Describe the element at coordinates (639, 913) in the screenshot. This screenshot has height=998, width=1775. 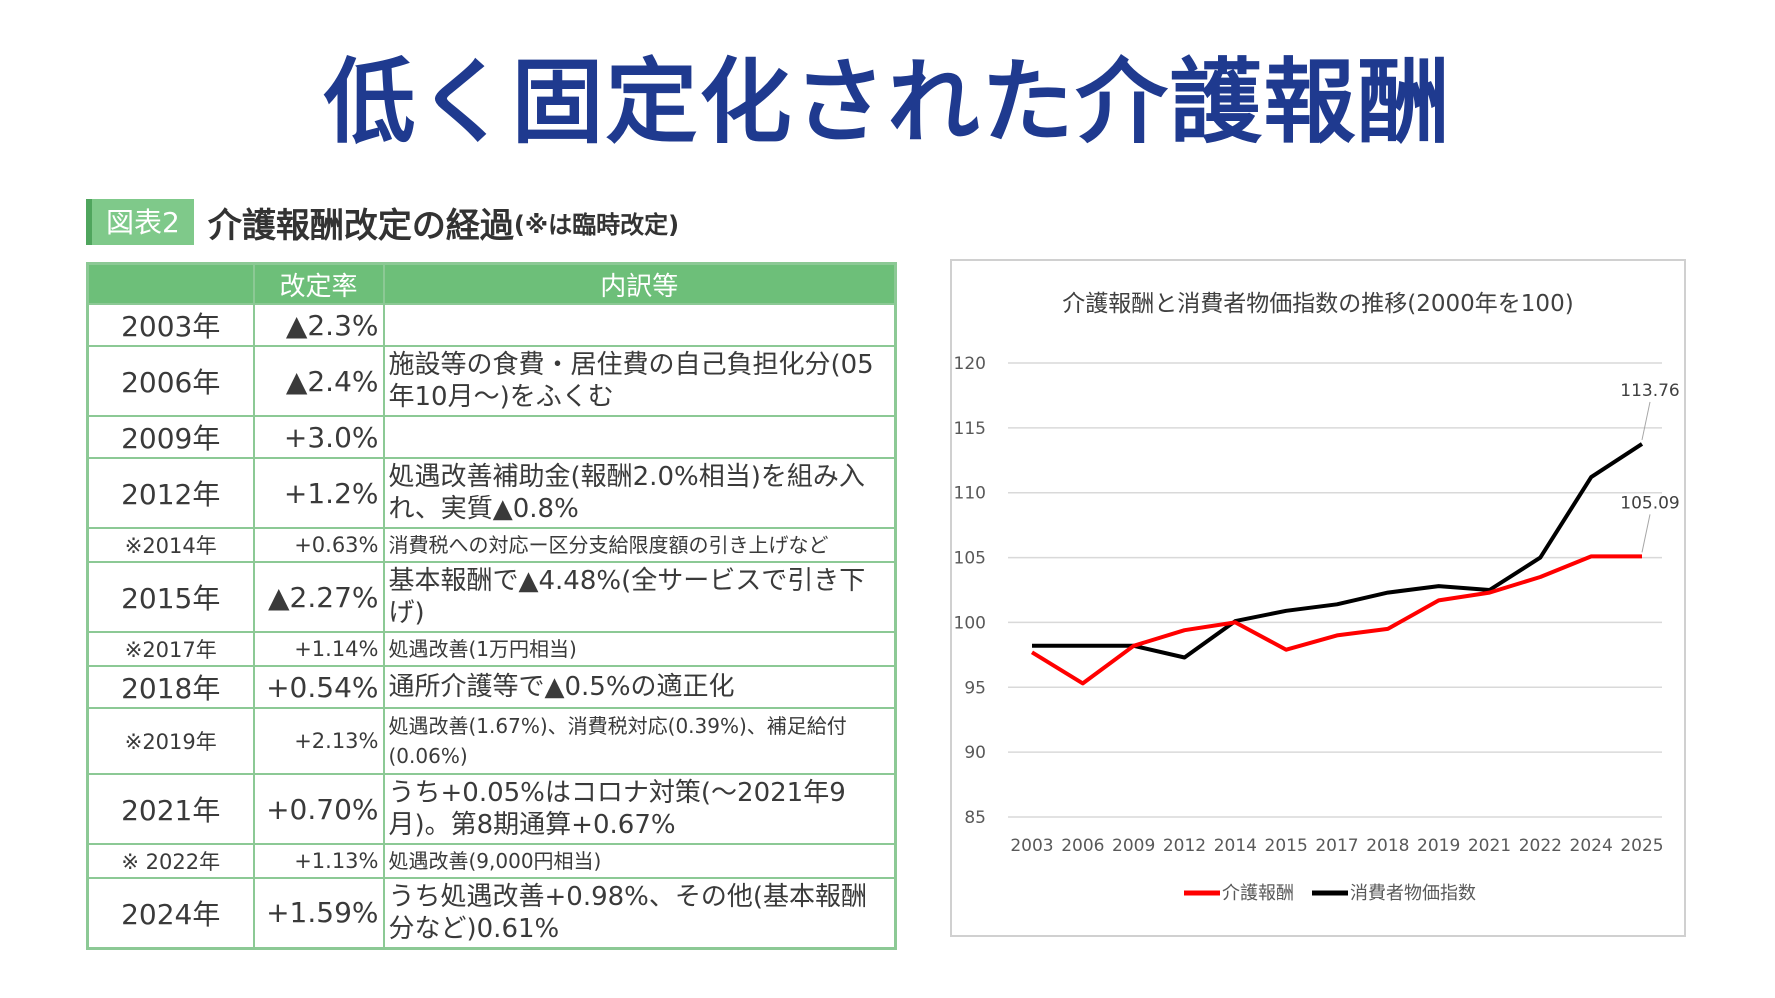
I see `cell-detail: うち処遇改善+0.98%、その他(基本報酬分など)0.61%` at that location.